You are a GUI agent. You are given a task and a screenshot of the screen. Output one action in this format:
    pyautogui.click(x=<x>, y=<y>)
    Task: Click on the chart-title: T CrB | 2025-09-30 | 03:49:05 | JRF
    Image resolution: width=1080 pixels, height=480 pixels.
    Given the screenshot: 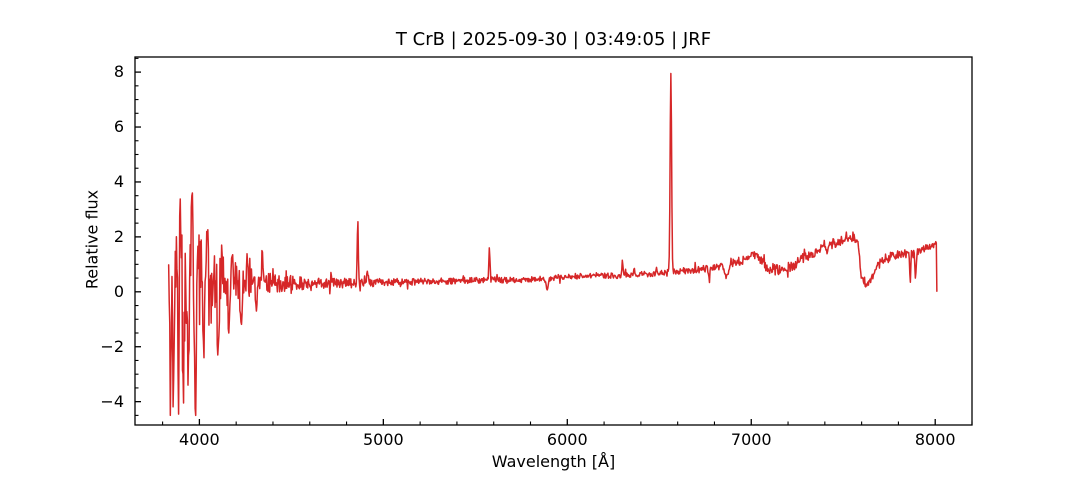 What is the action you would take?
    pyautogui.click(x=553, y=39)
    